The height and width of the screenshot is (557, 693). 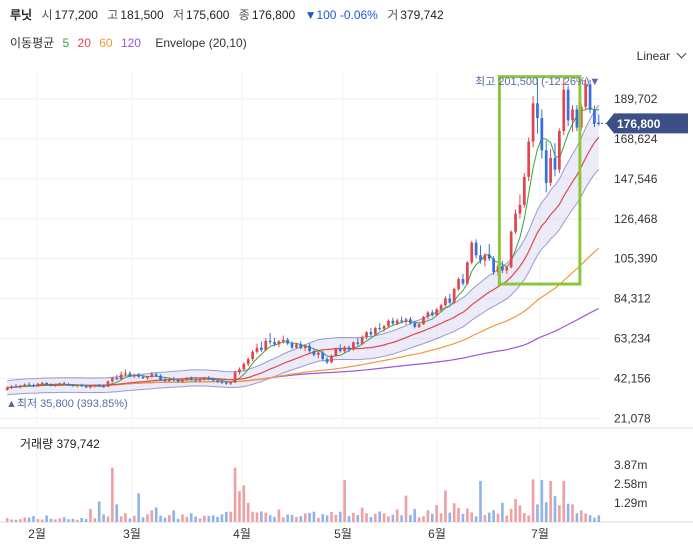 I want to click on month-label: 6월, so click(x=437, y=534).